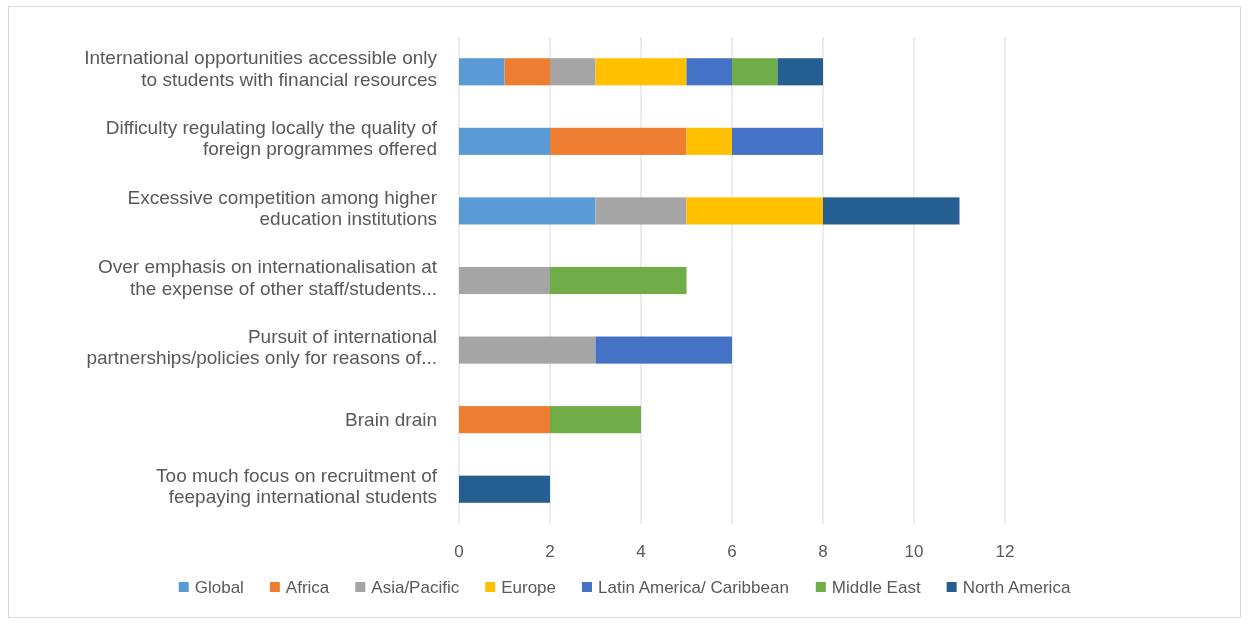 The height and width of the screenshot is (624, 1250). Describe the element at coordinates (297, 486) in the screenshot. I see `y-tick-label: Too much focus on recruitment of feepaying international students` at that location.